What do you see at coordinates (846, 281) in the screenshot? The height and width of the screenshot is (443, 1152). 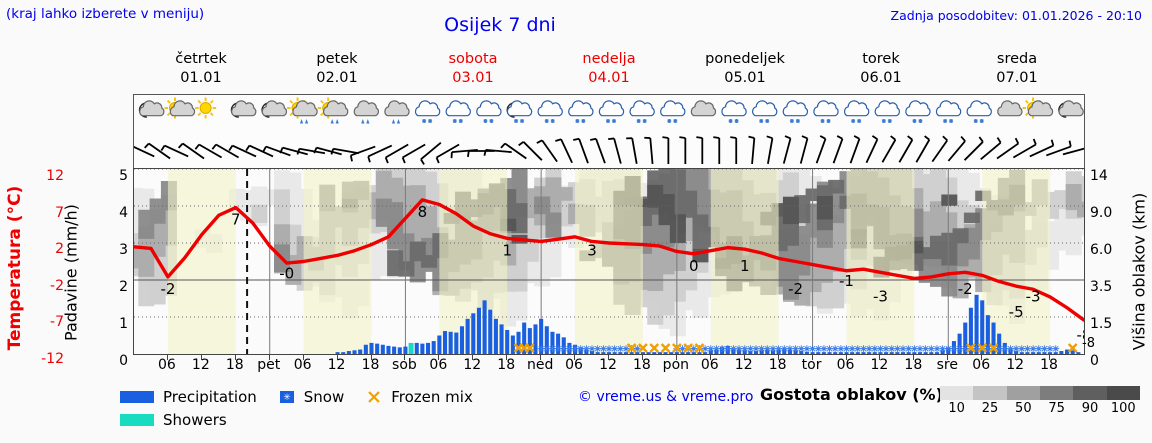 I see `temperature-point-label: -1` at bounding box center [846, 281].